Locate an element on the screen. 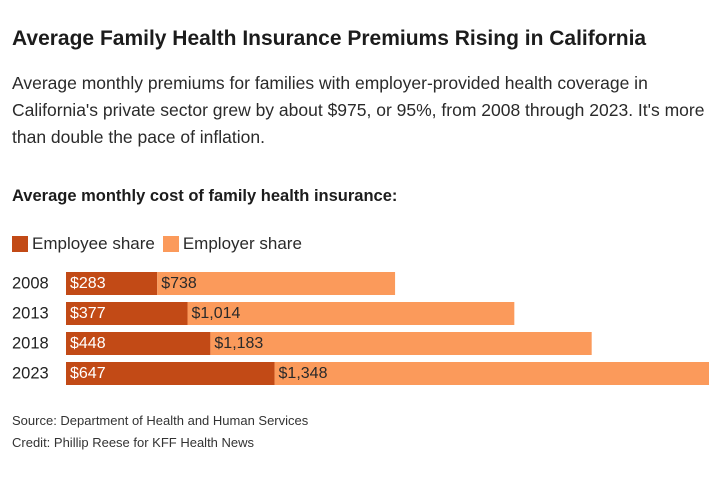  bar-employee-share-2008 is located at coordinates (112, 283).